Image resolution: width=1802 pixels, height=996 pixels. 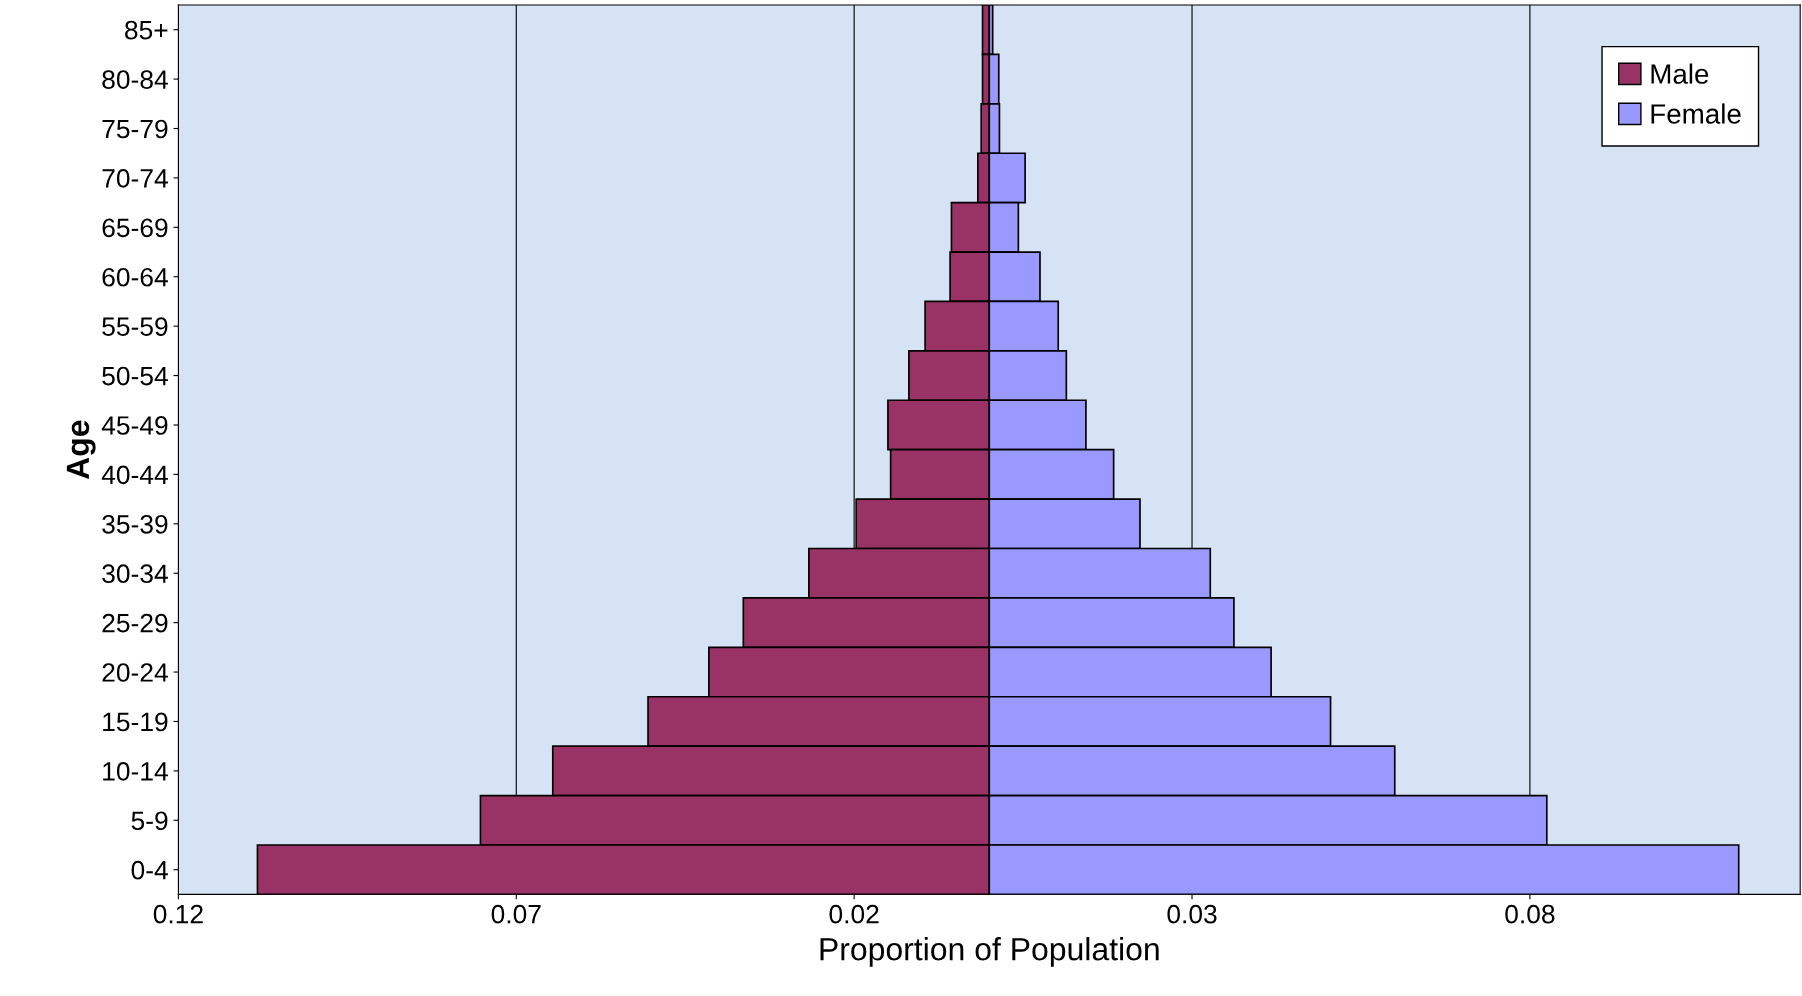 I want to click on x-tick-label: 0.03, so click(x=1192, y=914).